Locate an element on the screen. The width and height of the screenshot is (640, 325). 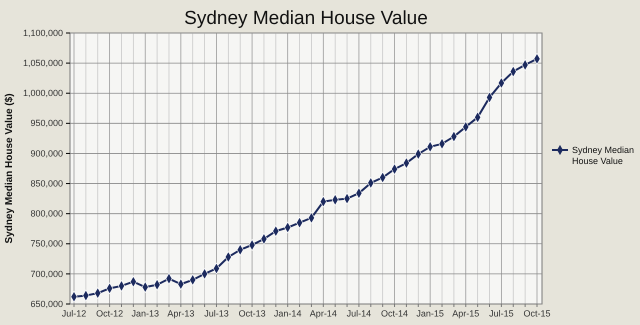
x-tick-label: Oct-14 is located at coordinates (394, 313).